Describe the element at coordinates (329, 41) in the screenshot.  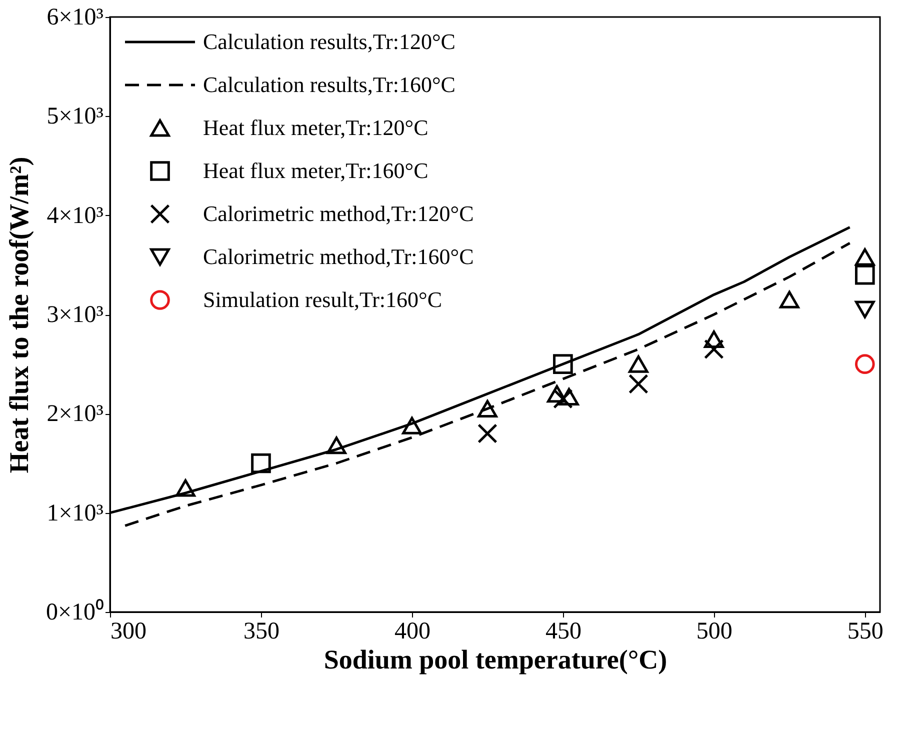
I see `legend-label: Calculation results,Tr:120°C` at that location.